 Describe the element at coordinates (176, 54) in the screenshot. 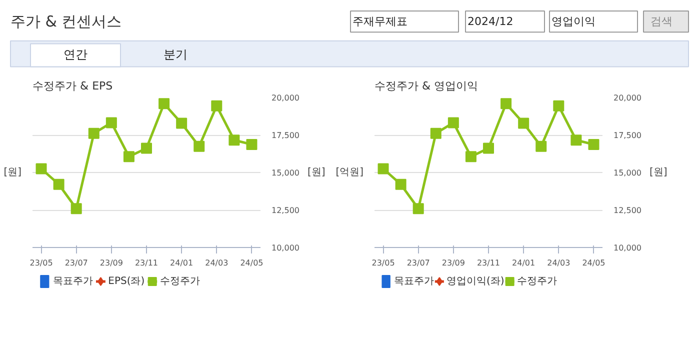

I see `text: 분기` at that location.